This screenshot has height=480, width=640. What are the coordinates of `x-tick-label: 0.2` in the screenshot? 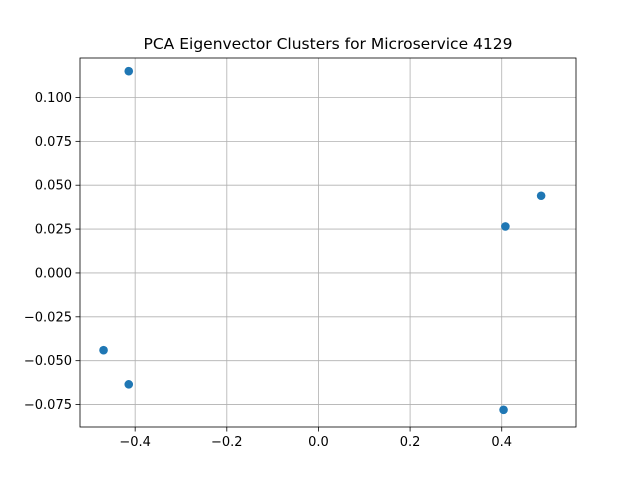 It's located at (410, 442).